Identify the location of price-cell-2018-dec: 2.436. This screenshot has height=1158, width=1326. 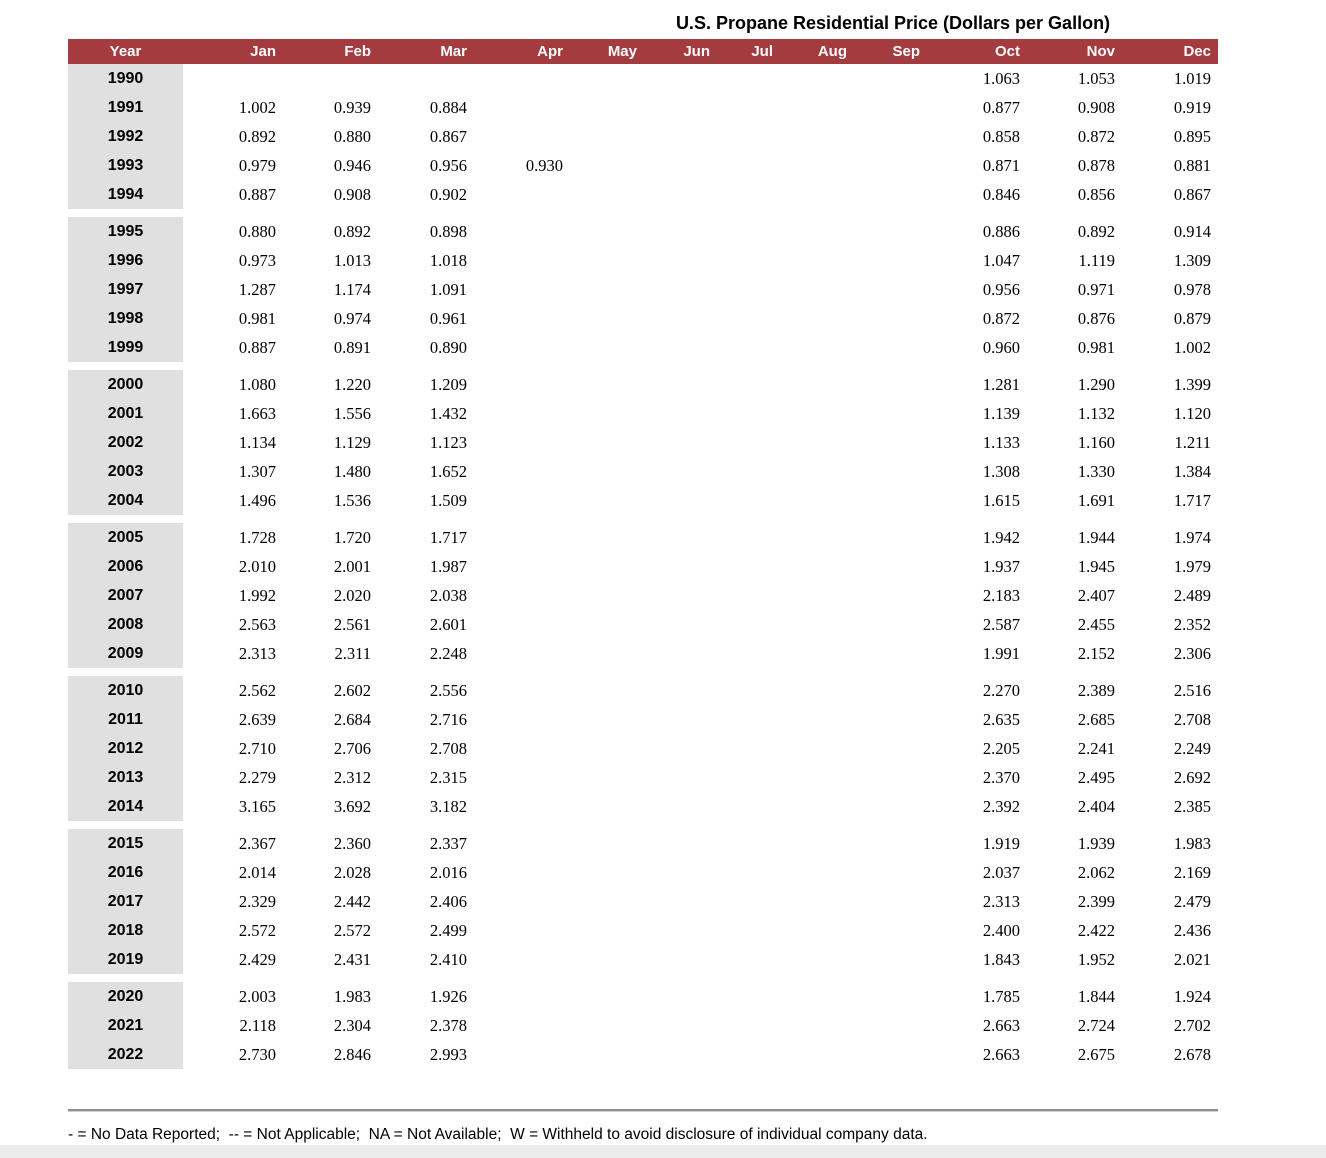
(1192, 930).